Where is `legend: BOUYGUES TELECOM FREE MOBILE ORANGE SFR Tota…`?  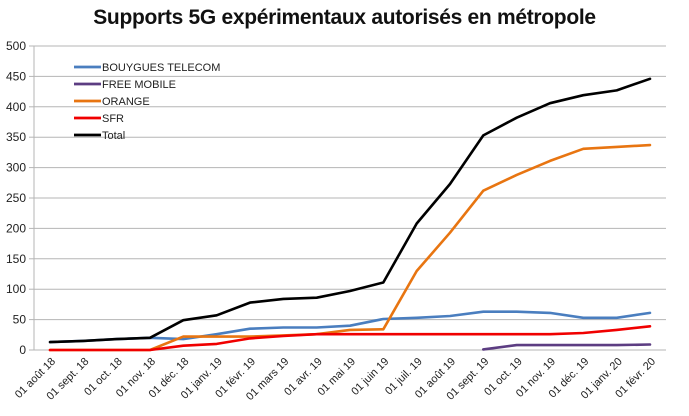 legend: BOUYGUES TELECOM FREE MOBILE ORANGE SFR Tota… is located at coordinates (147, 102).